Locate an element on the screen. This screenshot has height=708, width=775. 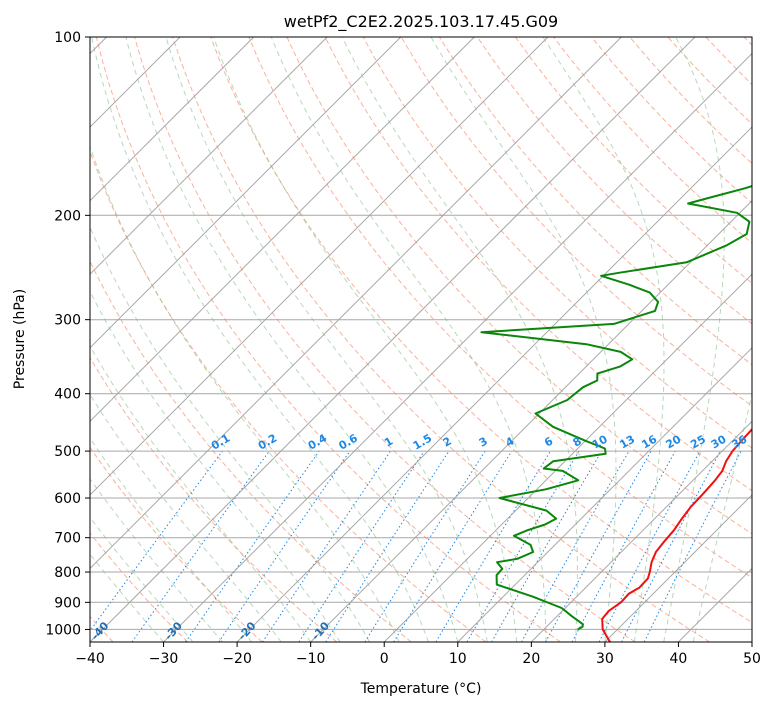
x-tick-label: 30 is located at coordinates (605, 659).